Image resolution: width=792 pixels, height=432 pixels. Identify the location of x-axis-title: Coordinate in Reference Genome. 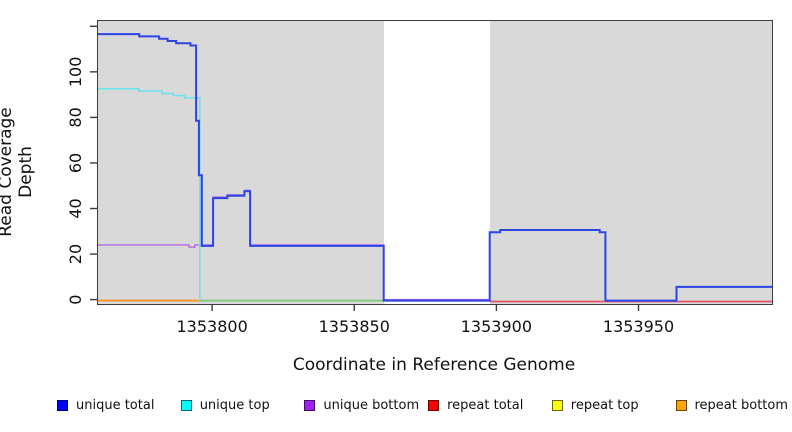
(434, 365).